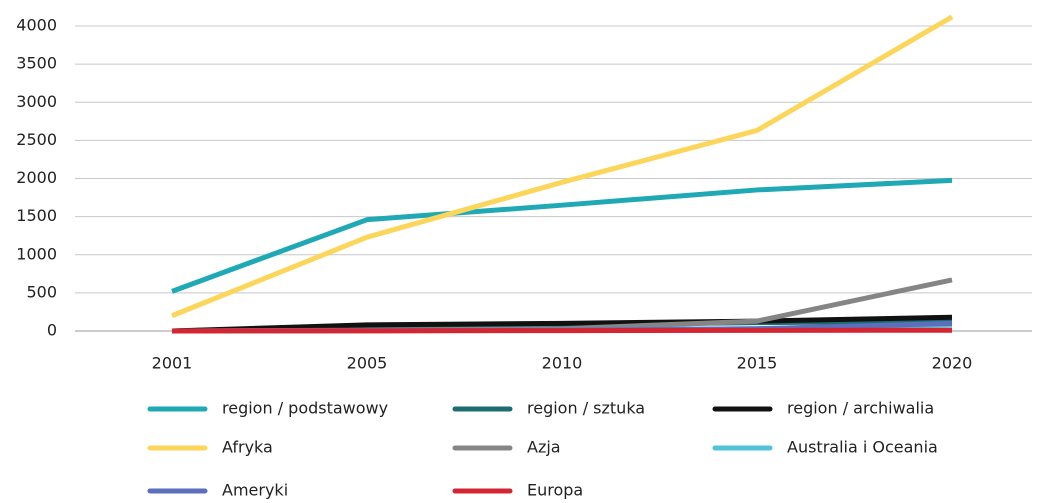 This screenshot has width=1039, height=503. Describe the element at coordinates (52, 330) in the screenshot. I see `y-tick-label: 0` at that location.